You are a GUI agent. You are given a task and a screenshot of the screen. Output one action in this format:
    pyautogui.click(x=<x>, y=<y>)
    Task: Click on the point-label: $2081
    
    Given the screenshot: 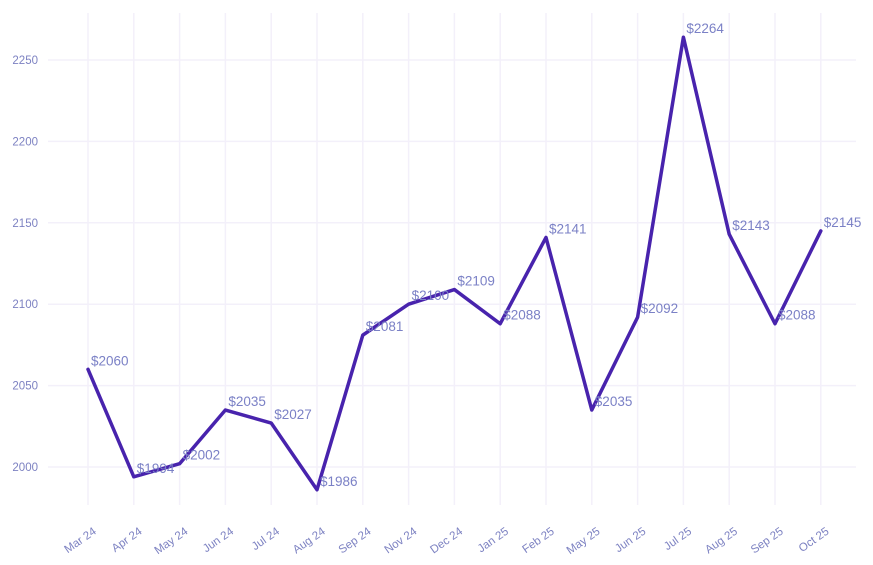 What is the action you would take?
    pyautogui.click(x=385, y=326)
    